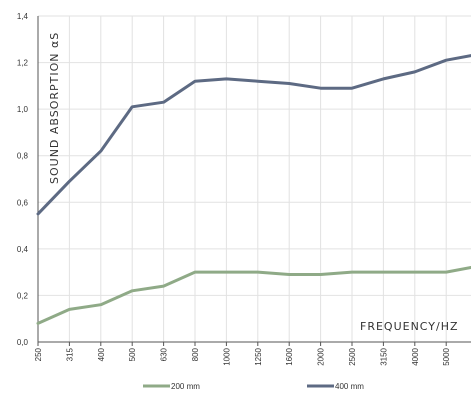  Describe the element at coordinates (54, 108) in the screenshot. I see `y-axis-label: SOUND ABSORPTION αS` at that location.